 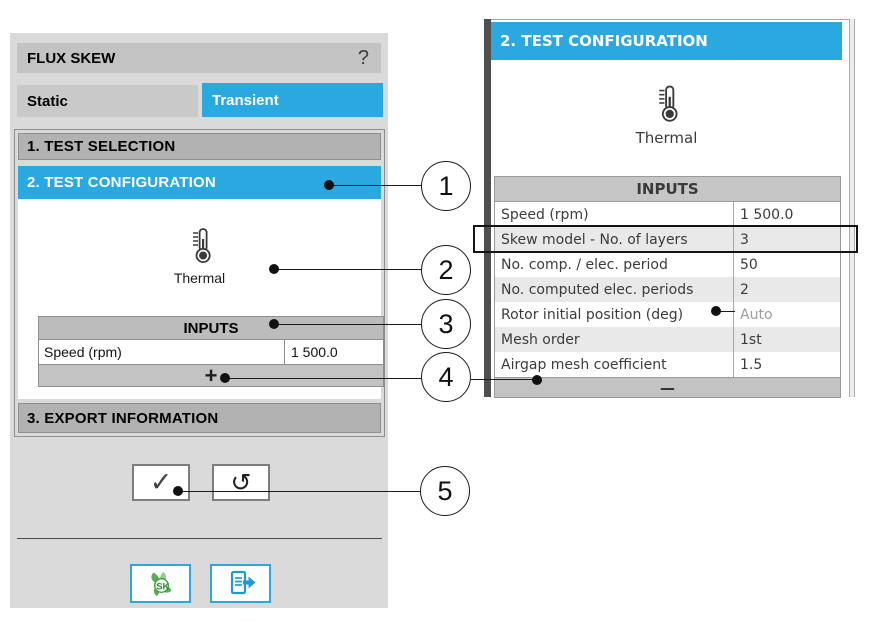 I want to click on input-row-speed: Speed (rpm) 1 500.0, so click(x=211, y=352).